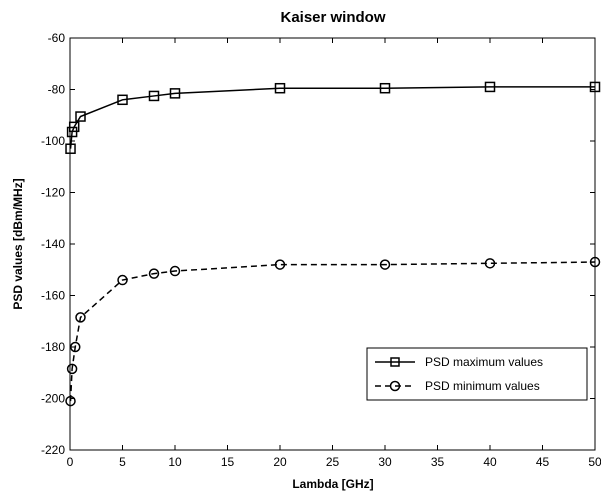  What do you see at coordinates (332, 17) in the screenshot?
I see `chart-title: Kaiser window` at bounding box center [332, 17].